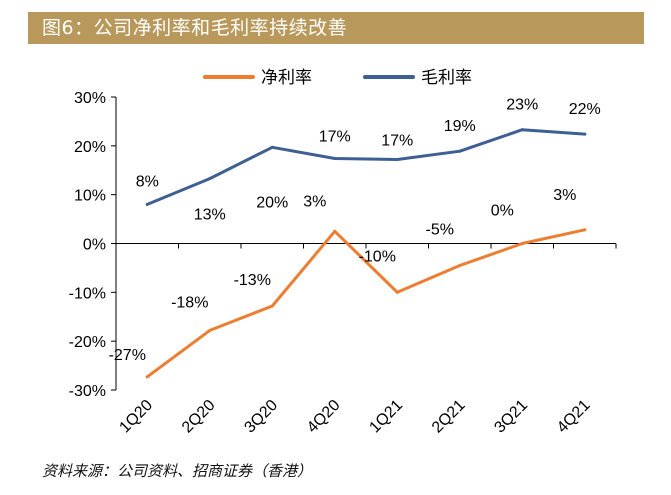 This screenshot has height=495, width=671. Describe the element at coordinates (366, 167) in the screenshot. I see `series-line` at that location.